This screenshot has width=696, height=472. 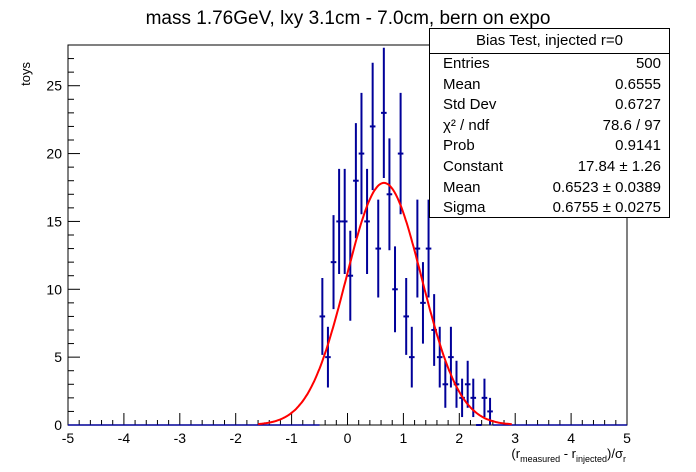 What do you see at coordinates (606, 187) in the screenshot?
I see `stats-value: 0.6523 ± 0.0389` at bounding box center [606, 187].